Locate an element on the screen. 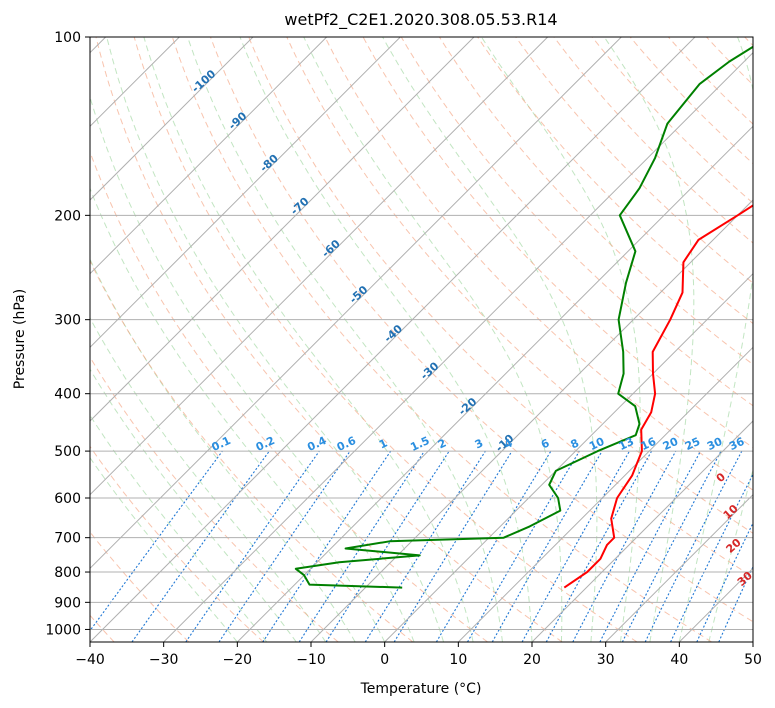 The image size is (775, 708). mixing-ratio-label: 30 is located at coordinates (715, 444).